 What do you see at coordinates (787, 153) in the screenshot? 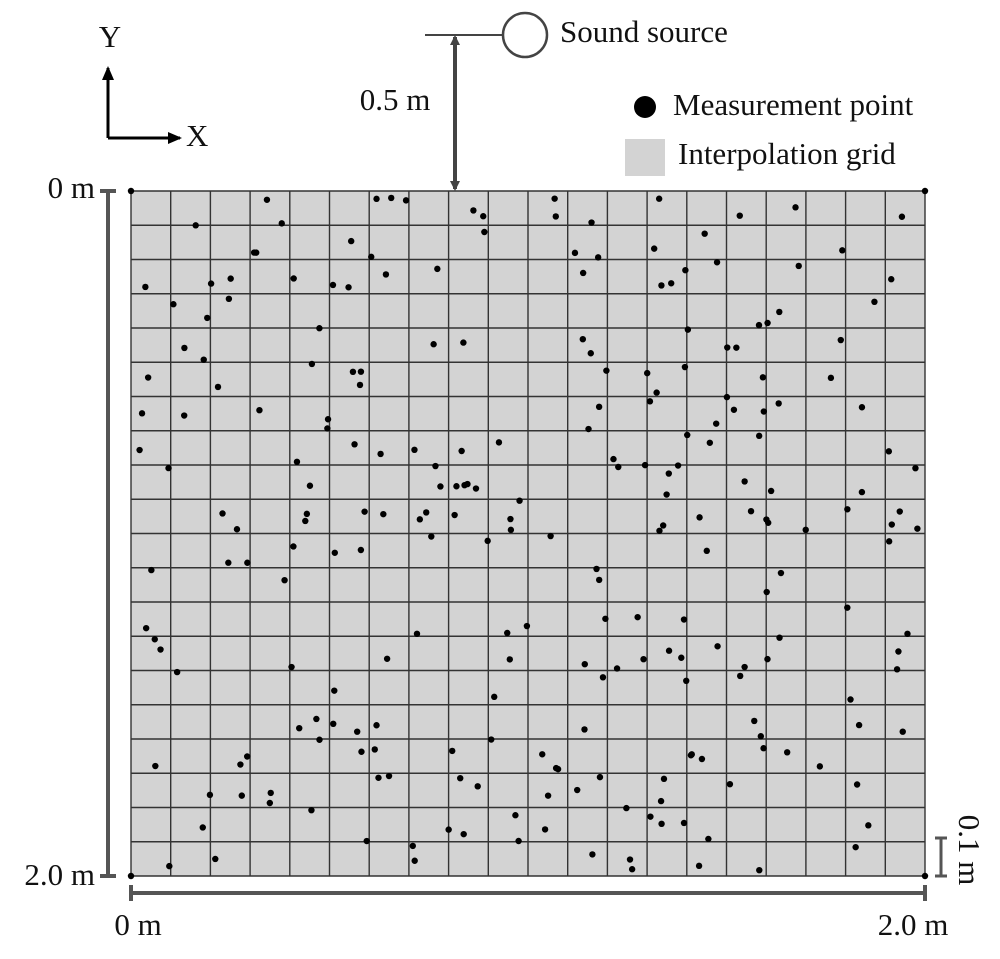
I see `legend-label: Interpolation grid` at bounding box center [787, 153].